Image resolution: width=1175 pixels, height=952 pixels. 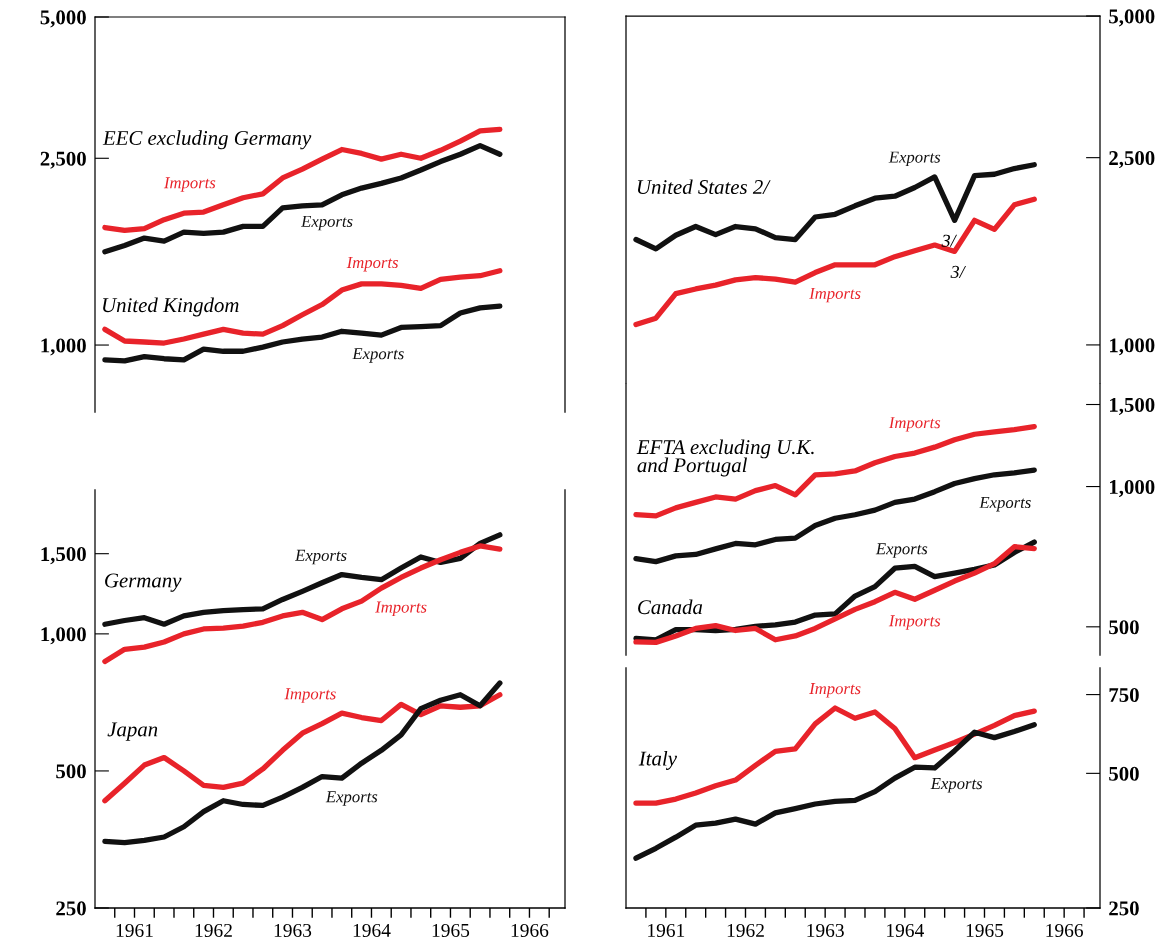 What do you see at coordinates (725, 458) in the screenshot?
I see `annotation: EFTA excluding U.K. and Portugal` at bounding box center [725, 458].